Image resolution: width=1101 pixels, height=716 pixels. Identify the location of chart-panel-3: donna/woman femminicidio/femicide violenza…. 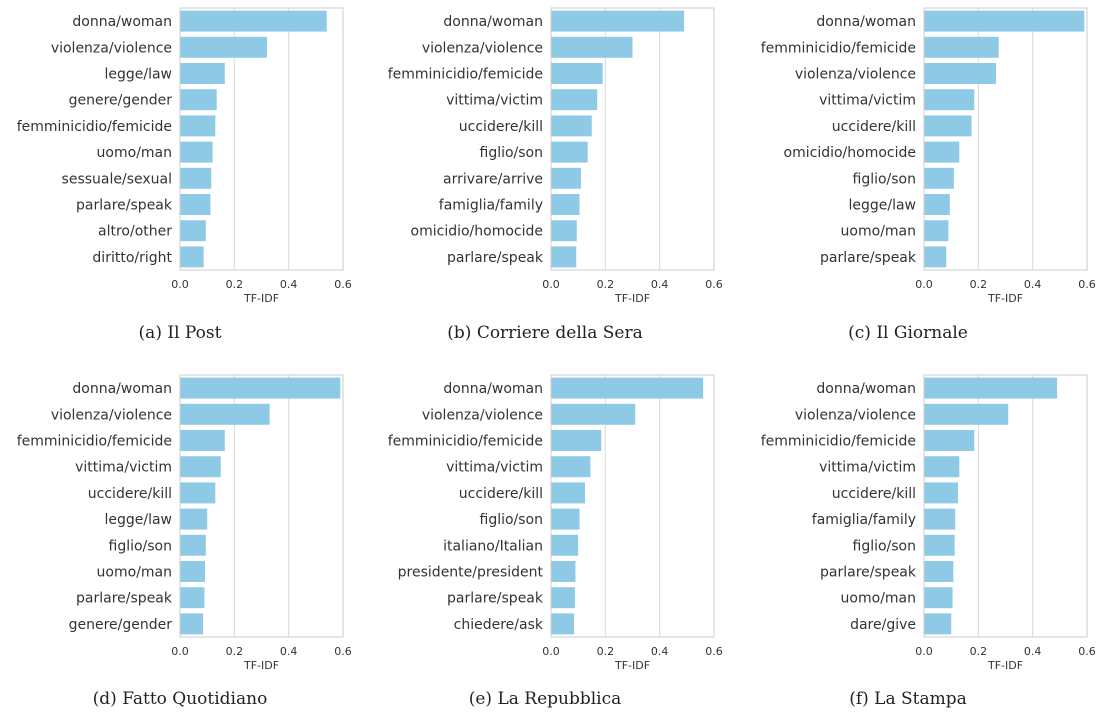
(928, 175).